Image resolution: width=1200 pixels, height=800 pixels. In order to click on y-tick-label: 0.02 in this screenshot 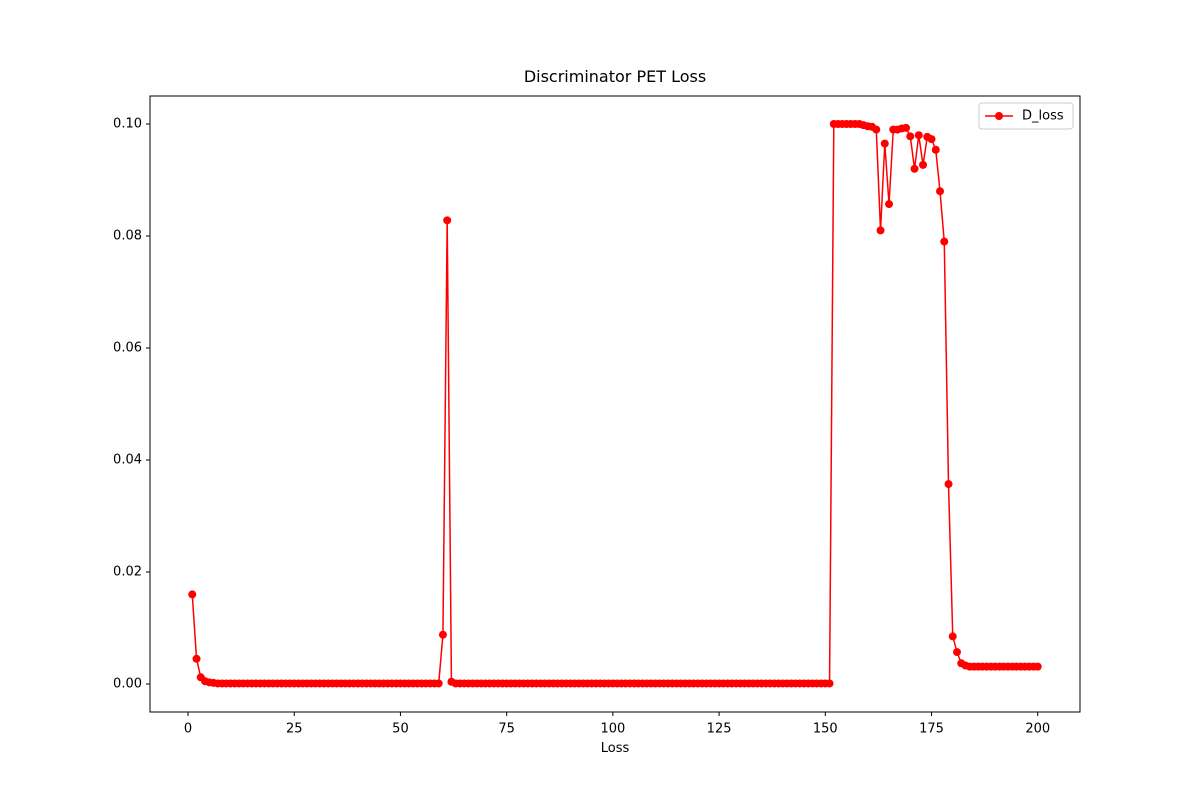, I will do `click(127, 572)`.